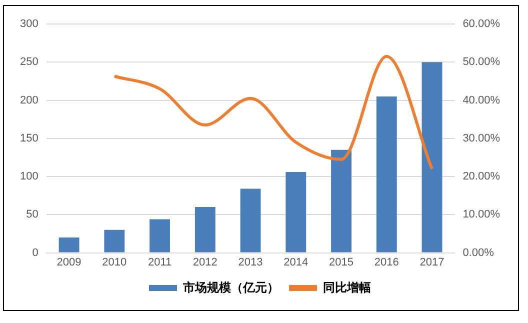  Describe the element at coordinates (114, 262) in the screenshot. I see `x-tick-label: 2010` at that location.